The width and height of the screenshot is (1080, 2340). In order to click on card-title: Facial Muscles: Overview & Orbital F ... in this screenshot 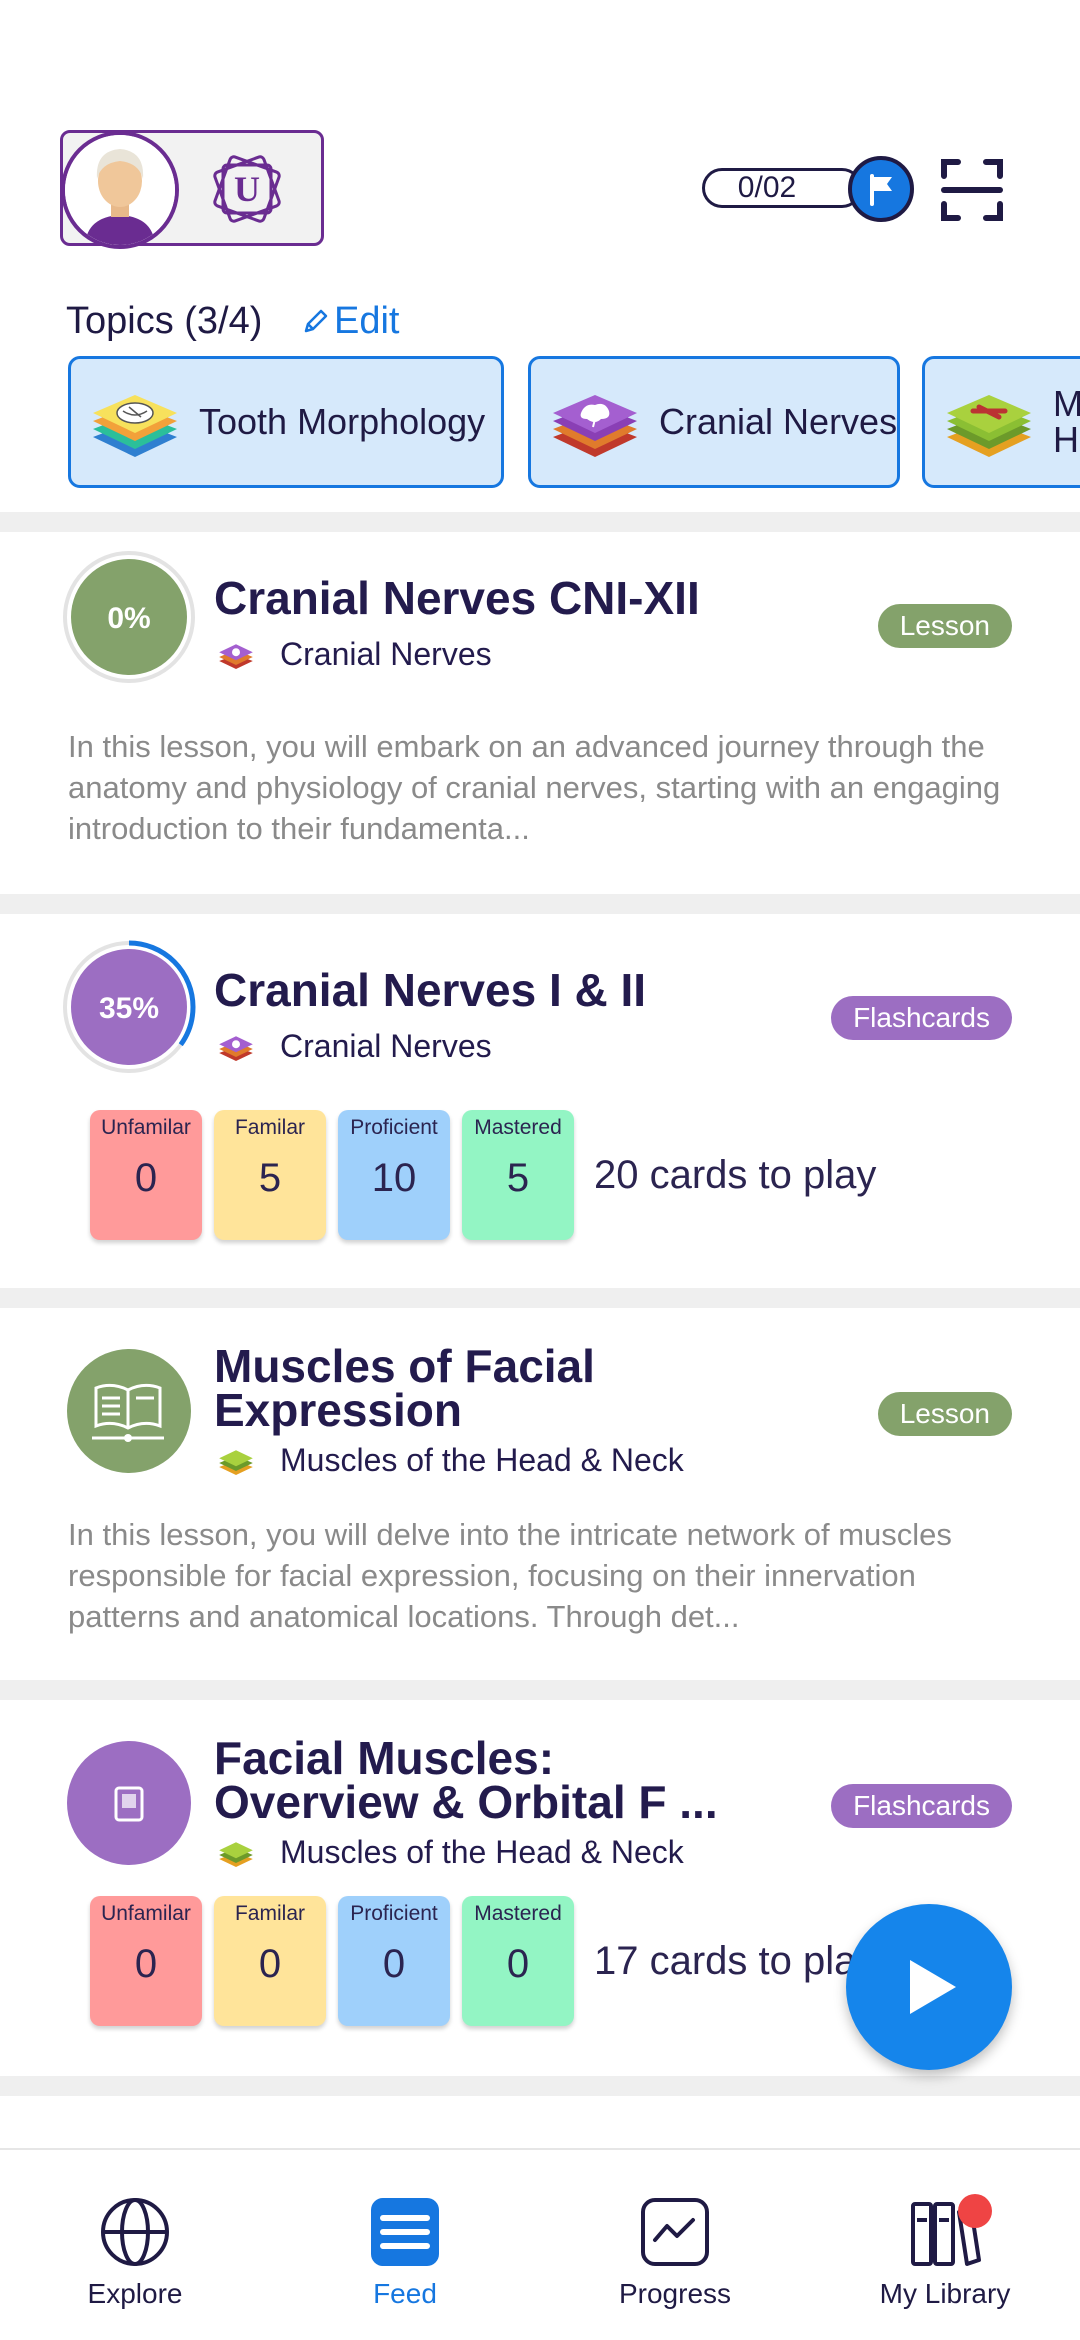, I will do `click(466, 1780)`.